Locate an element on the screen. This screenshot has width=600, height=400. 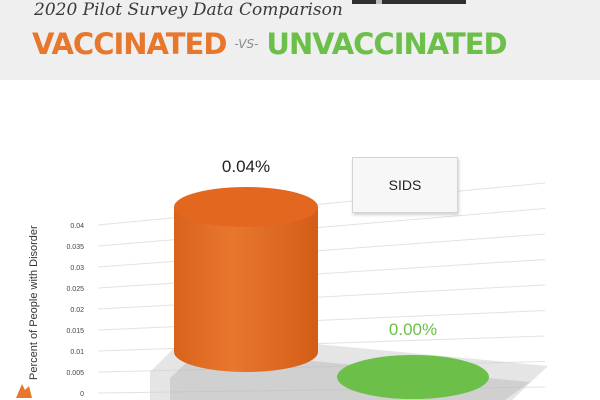
bar-vaccinated is located at coordinates (246, 279).